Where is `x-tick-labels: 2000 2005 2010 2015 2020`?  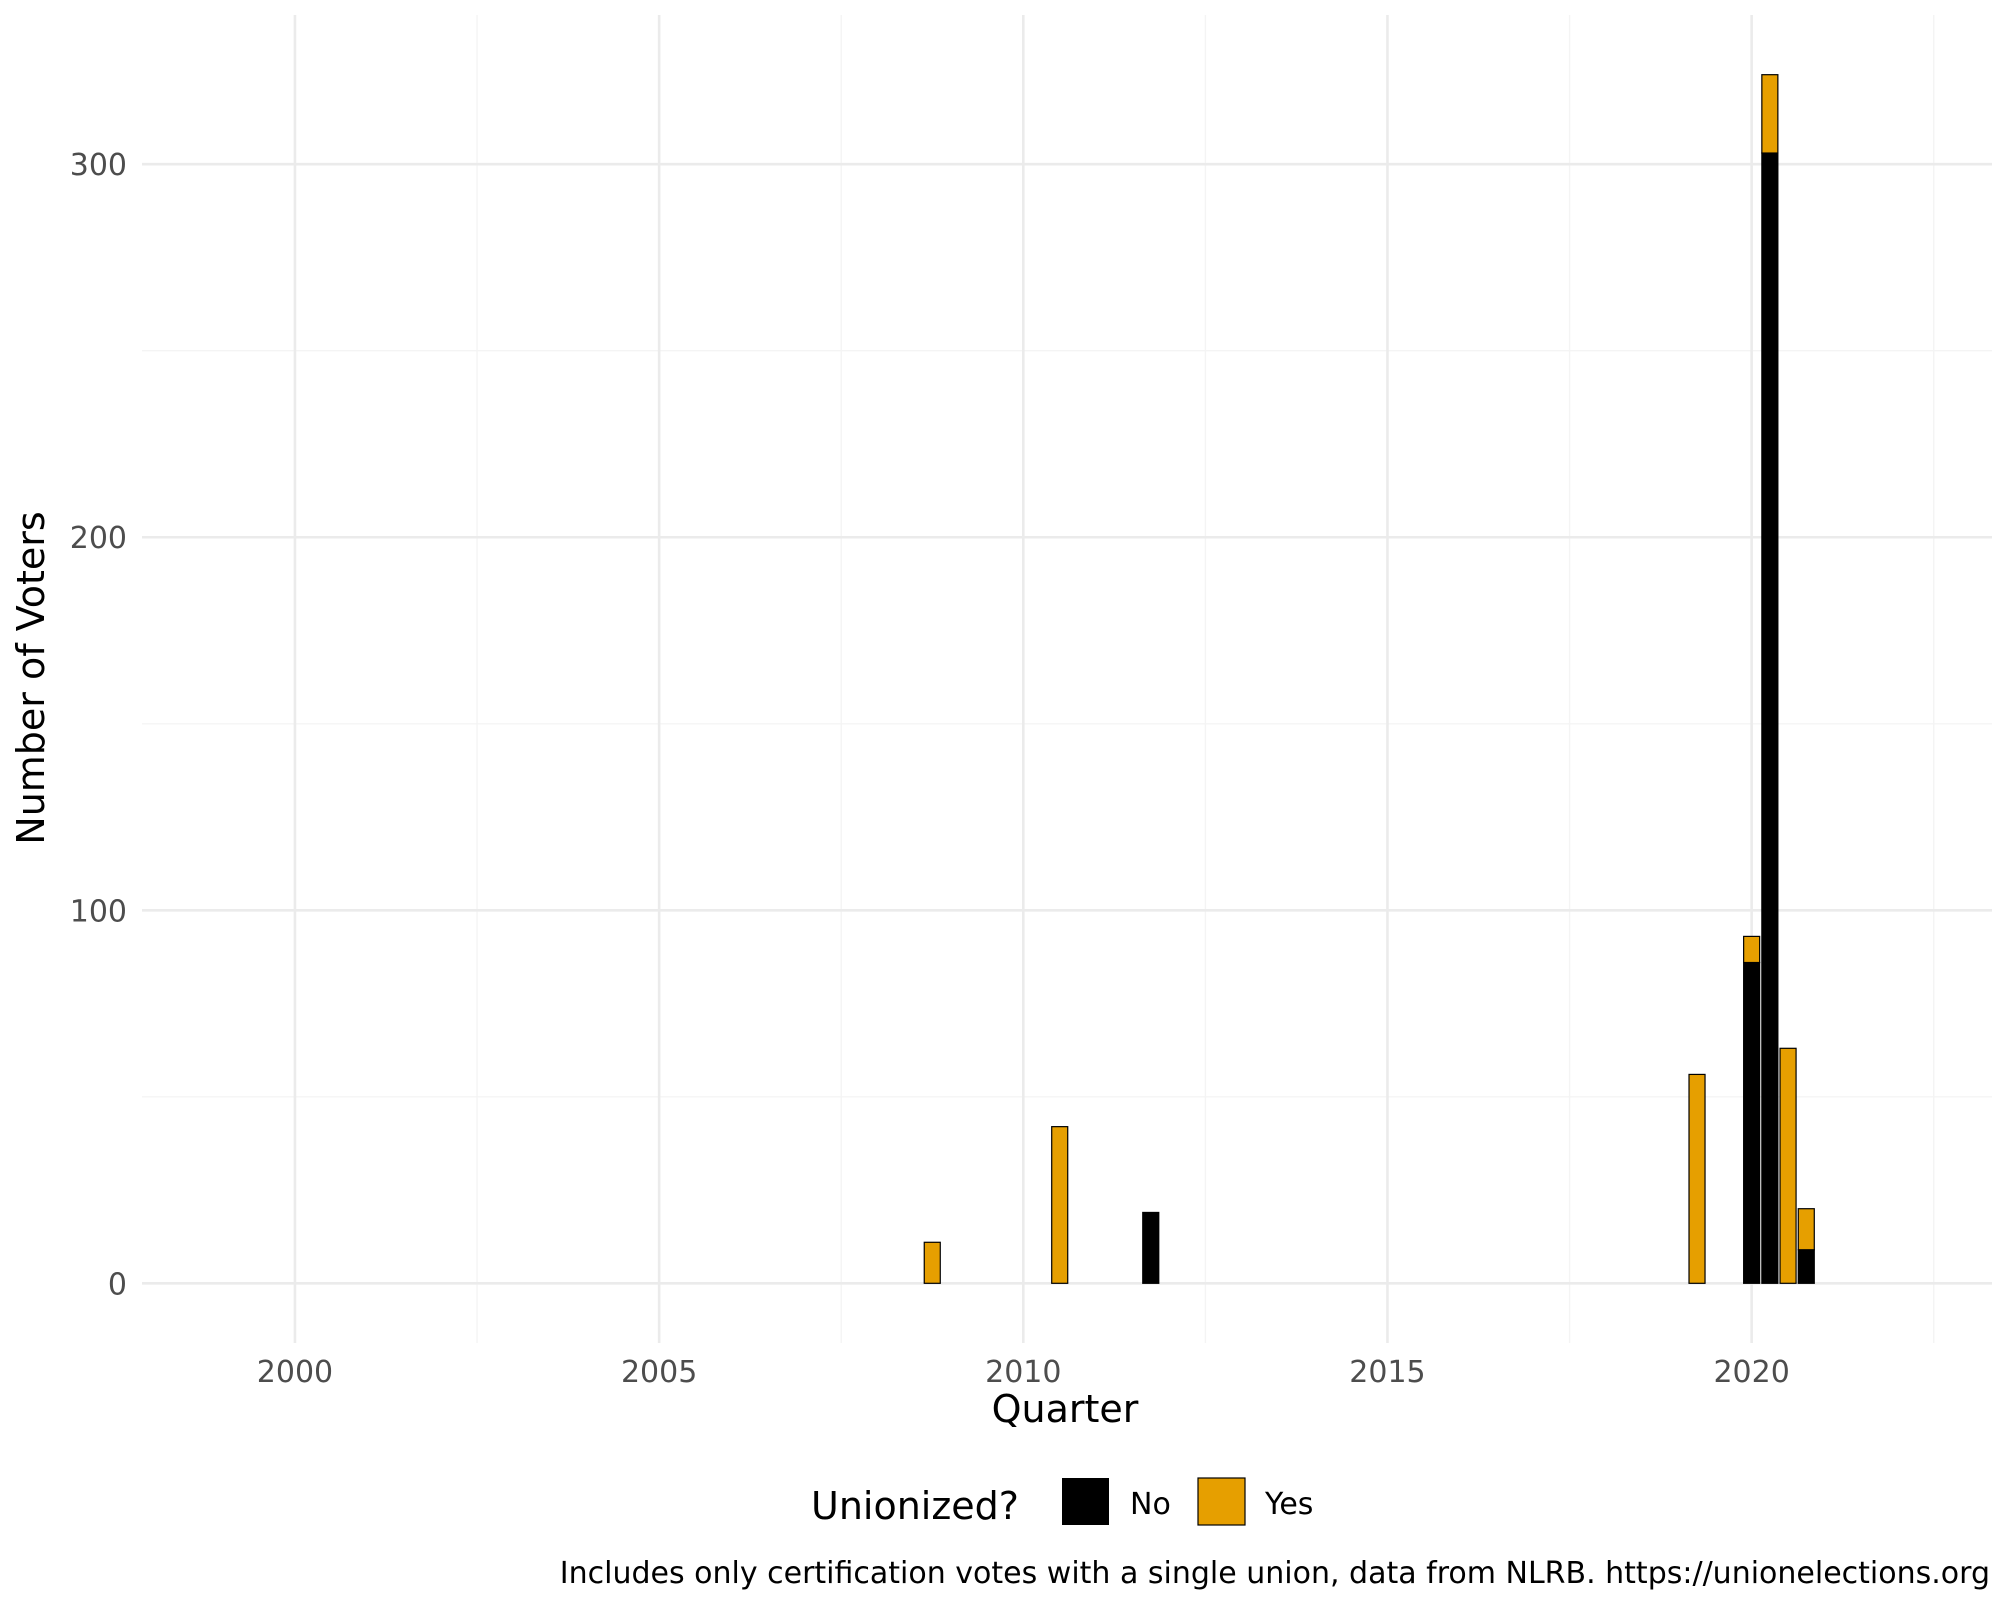 x-tick-labels: 2000 2005 2010 2015 2020 is located at coordinates (1023, 1372).